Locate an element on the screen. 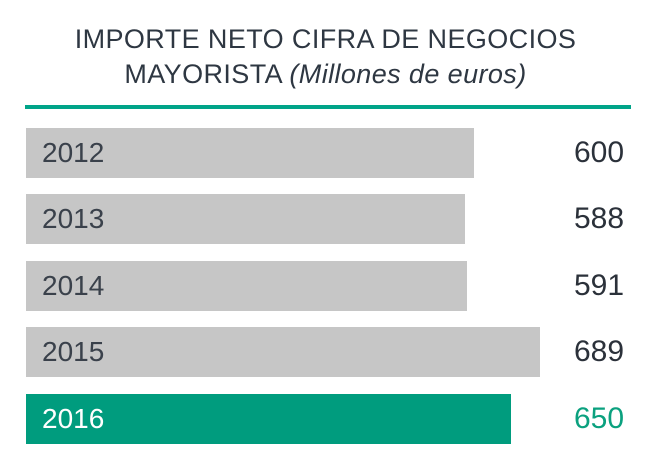 This screenshot has width=651, height=461. bar-2015: 2015 is located at coordinates (283, 352).